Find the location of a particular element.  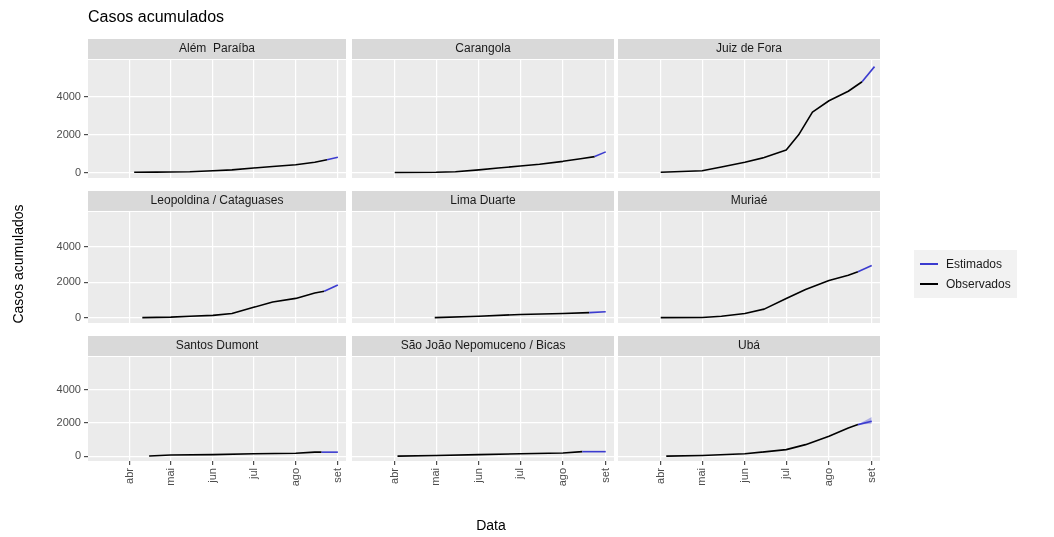

chart-title: Santos Dumont is located at coordinates (217, 345).